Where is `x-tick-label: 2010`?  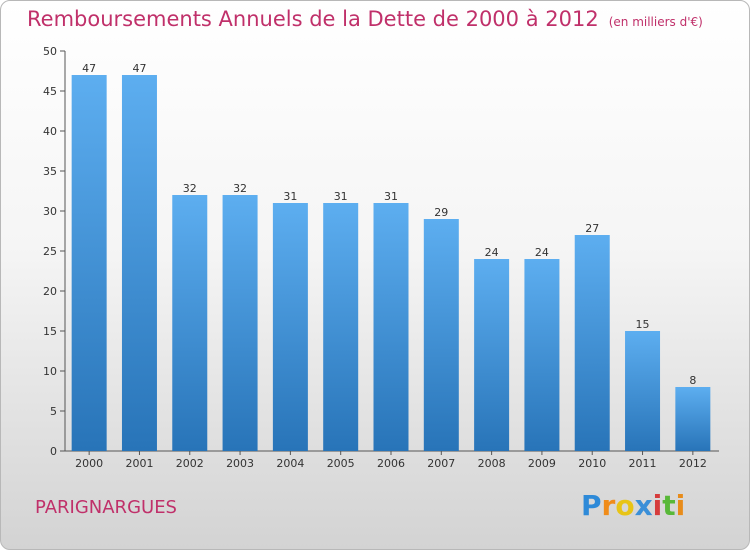
x-tick-label: 2010 is located at coordinates (592, 463).